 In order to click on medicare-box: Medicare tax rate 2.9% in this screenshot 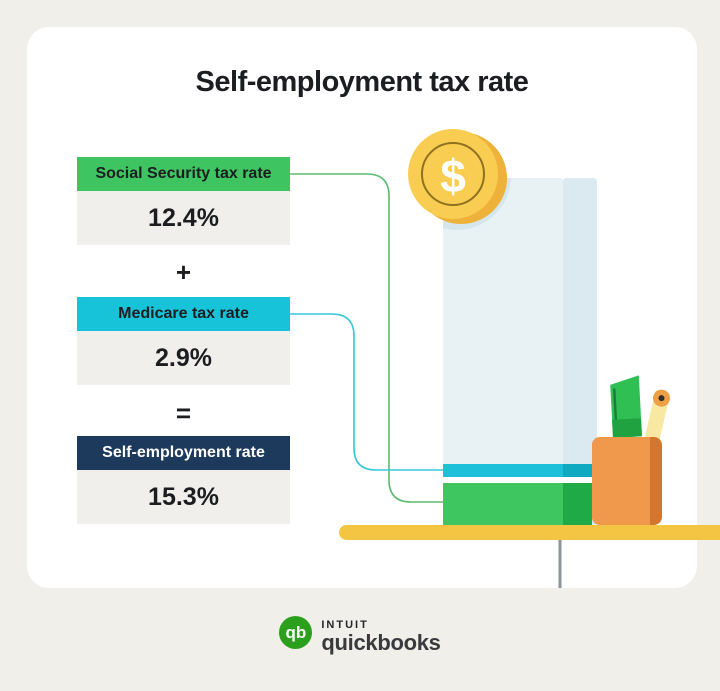, I will do `click(183, 341)`.